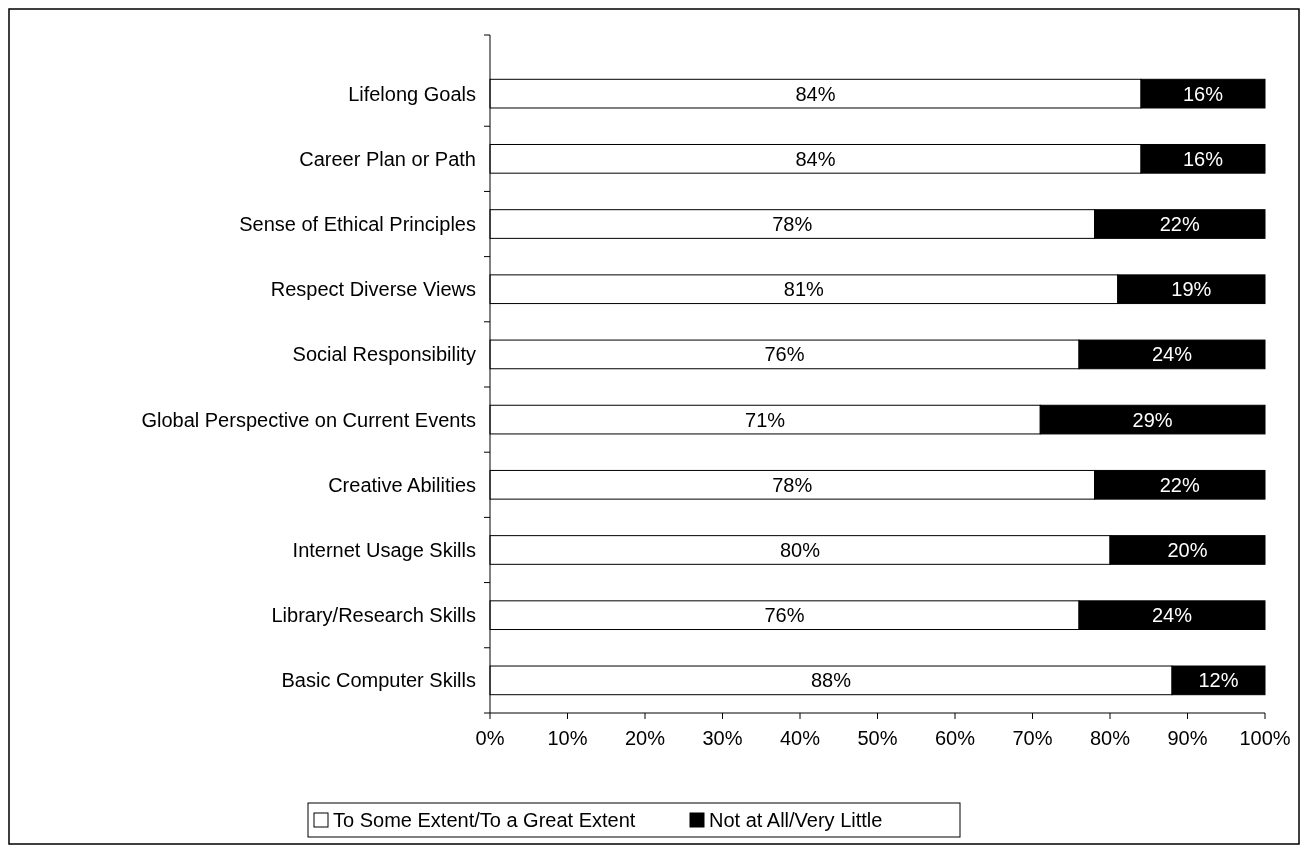 This screenshot has width=1308, height=853. What do you see at coordinates (1265, 738) in the screenshot?
I see `x-tick-label: 100%` at bounding box center [1265, 738].